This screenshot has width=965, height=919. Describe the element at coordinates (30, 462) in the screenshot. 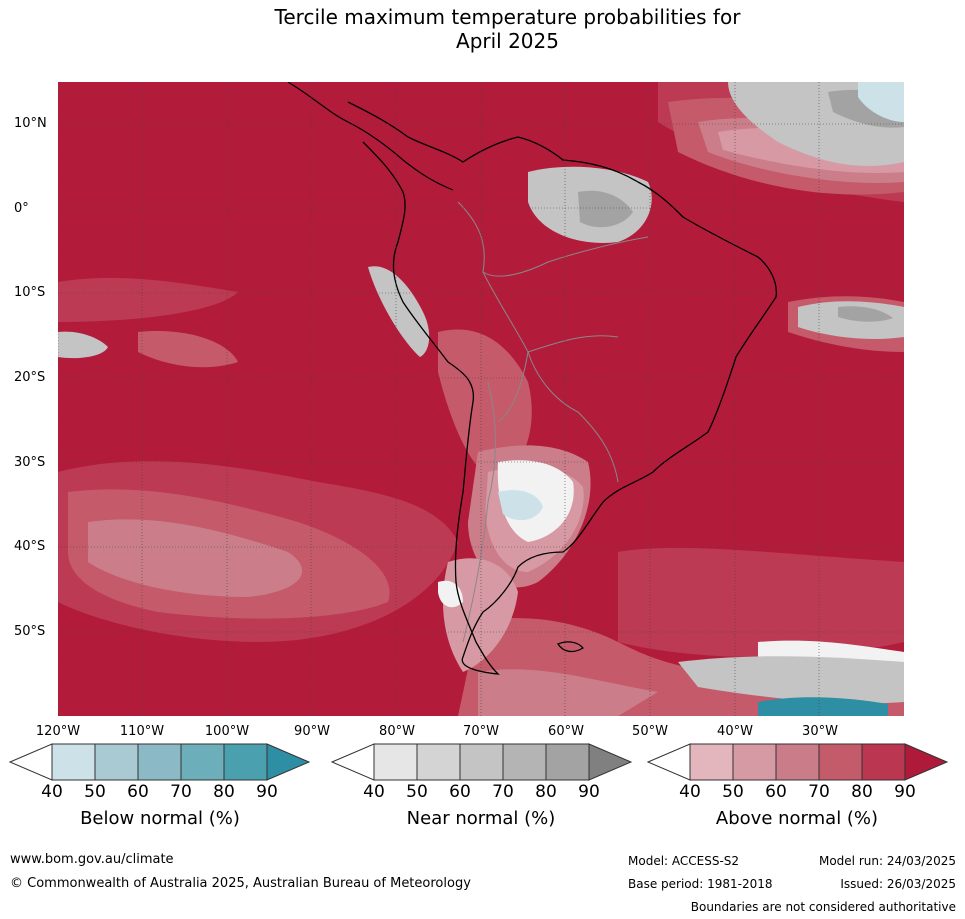

I see `lat-label-30s: 30°S` at that location.